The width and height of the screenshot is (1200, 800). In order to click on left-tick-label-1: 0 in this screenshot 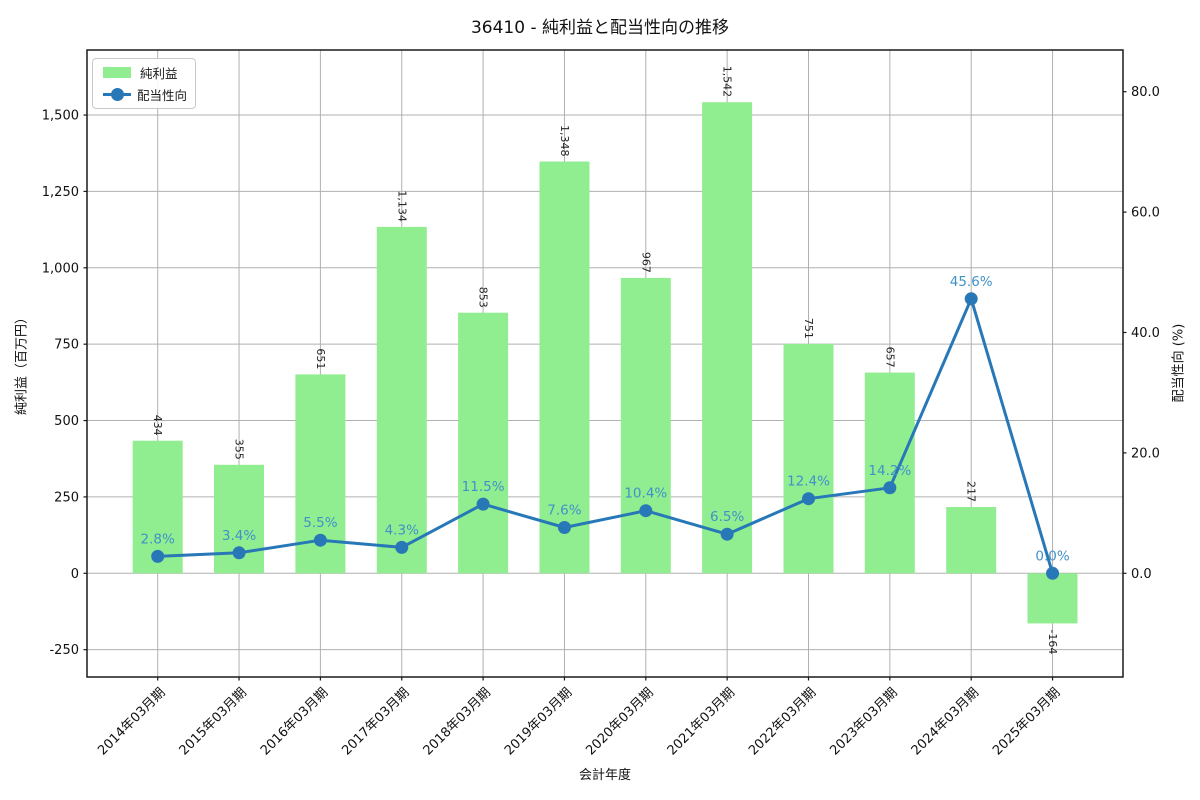, I will do `click(75, 574)`.